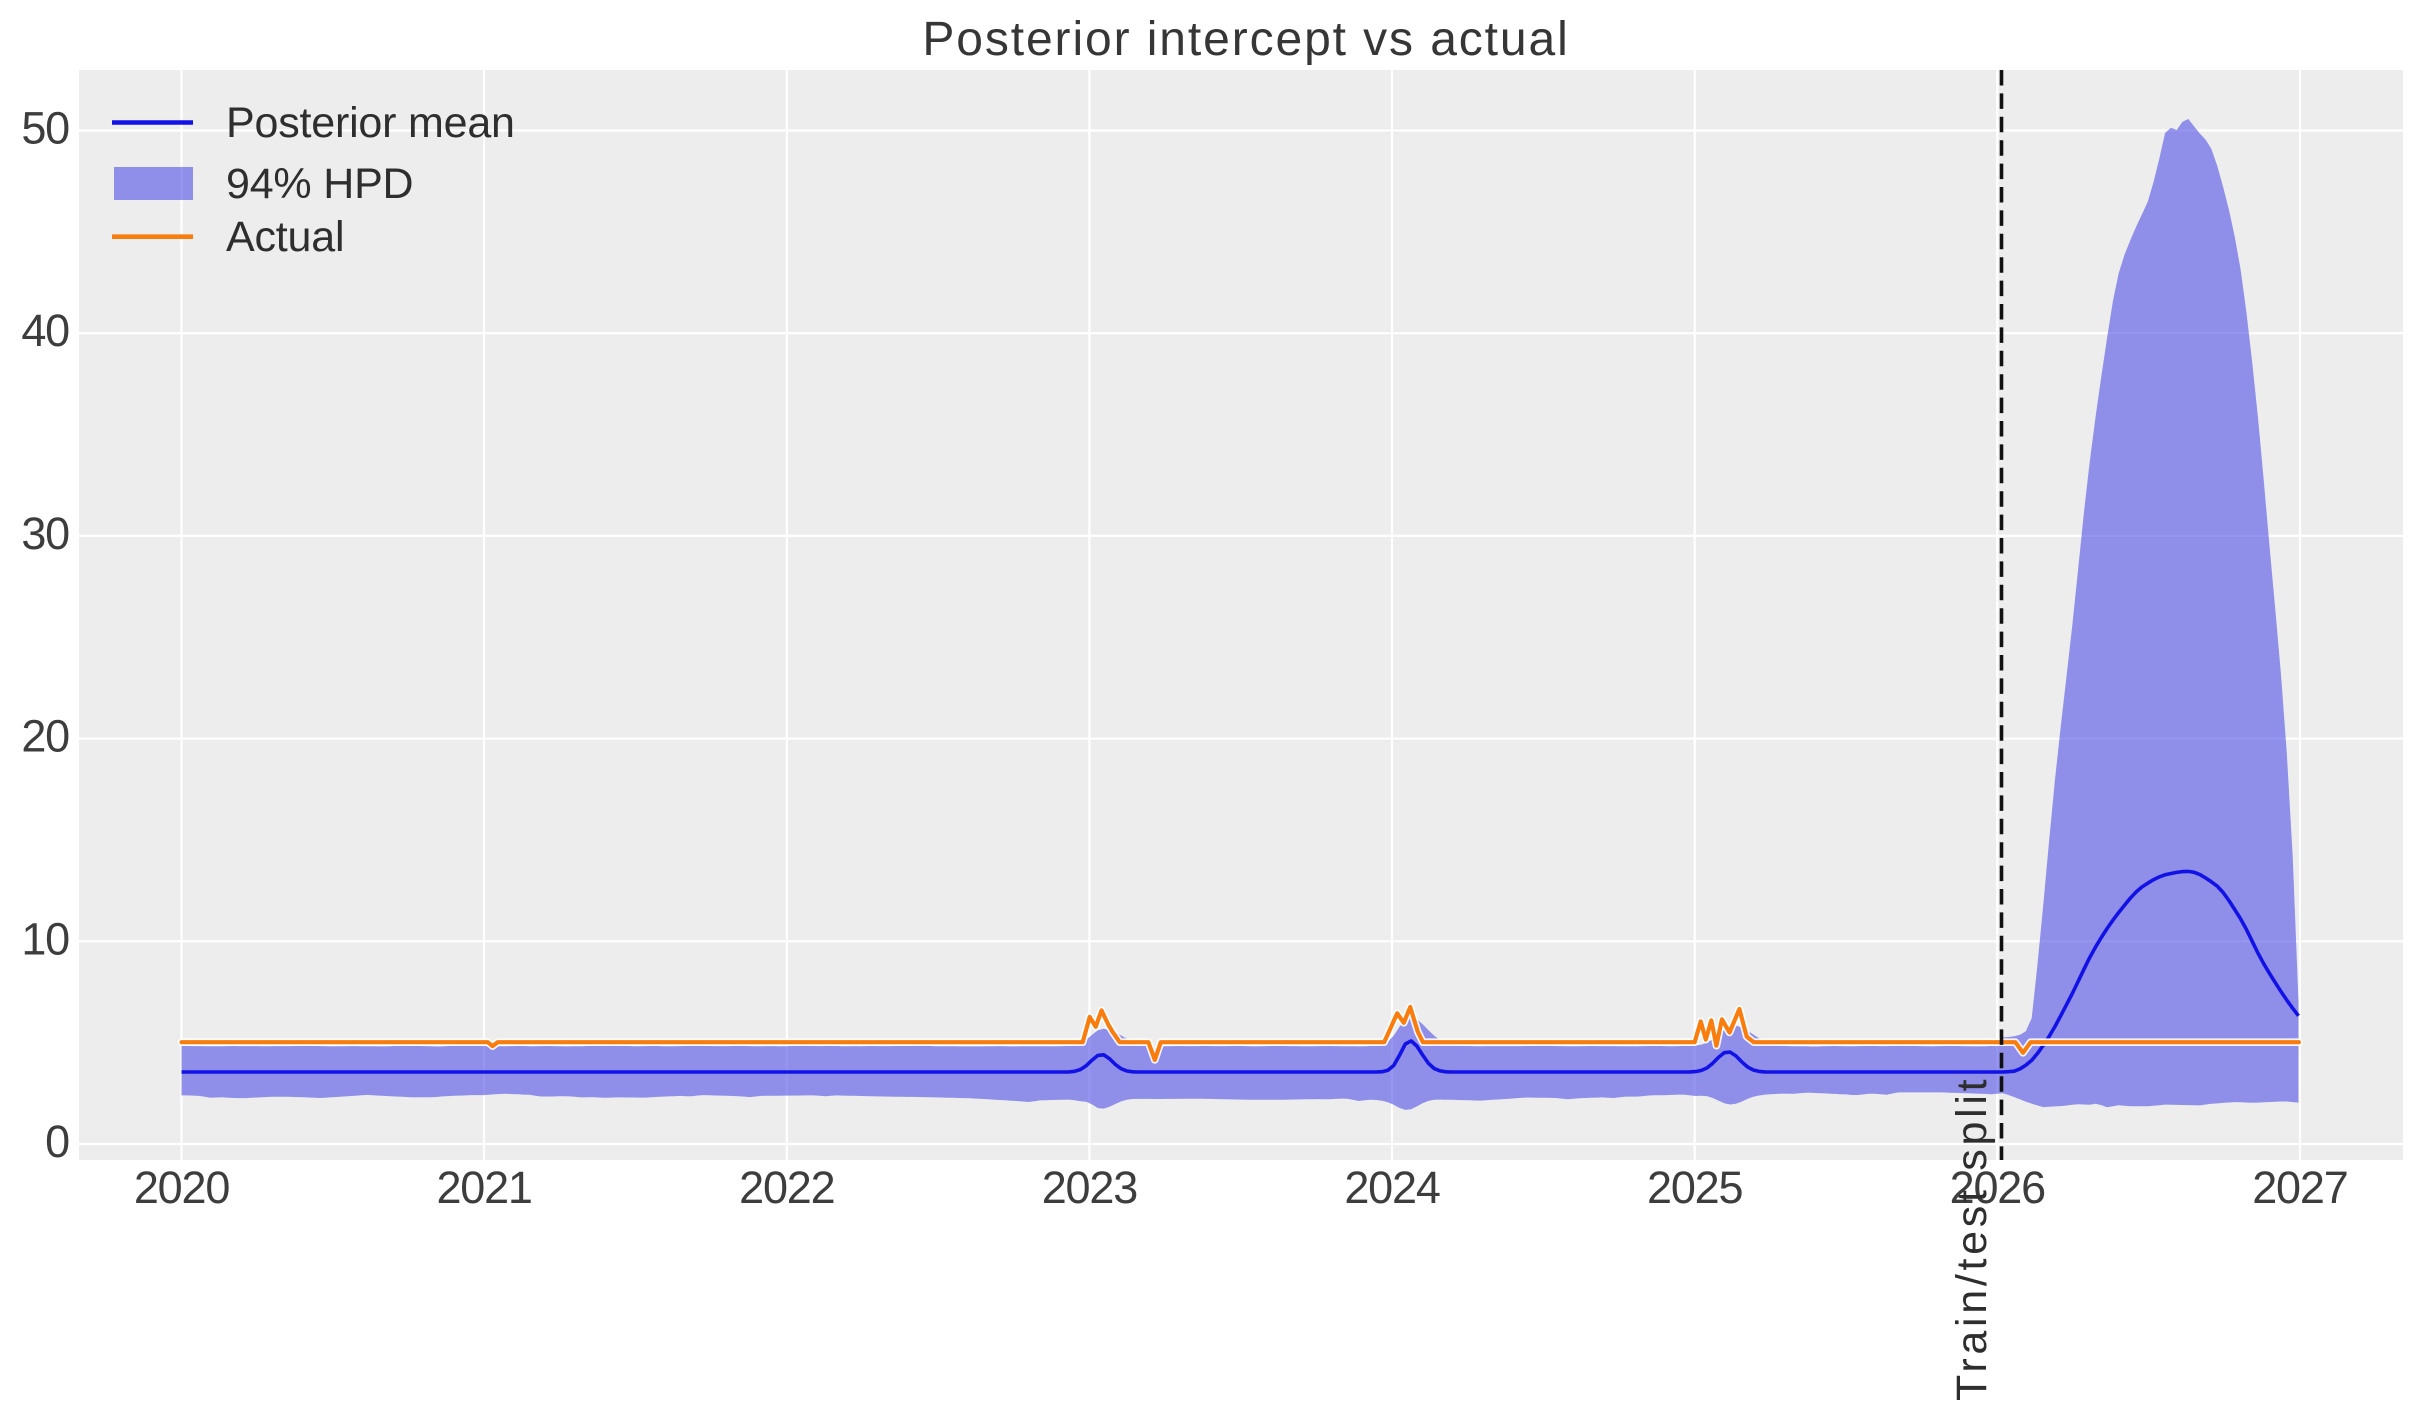  What do you see at coordinates (57, 1141) in the screenshot?
I see `svg-text: 0` at bounding box center [57, 1141].